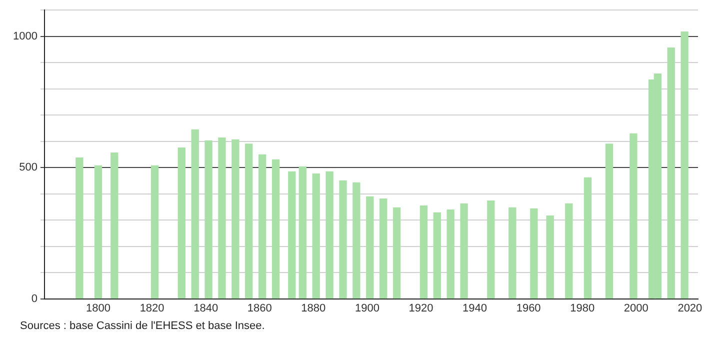 The width and height of the screenshot is (710, 340). I want to click on x-tick-label: 1900, so click(367, 308).